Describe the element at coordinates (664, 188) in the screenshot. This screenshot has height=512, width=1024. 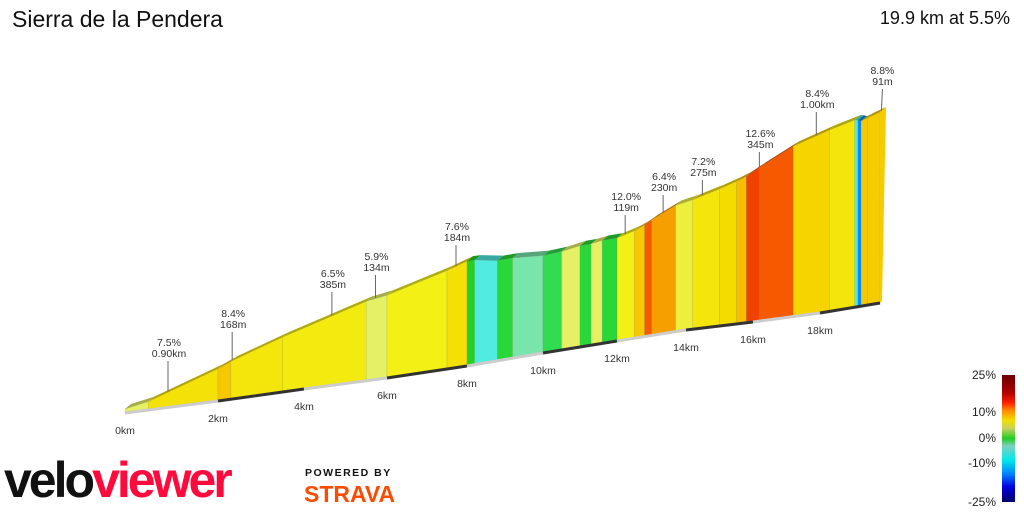
I see `annotation-length: 230m` at that location.